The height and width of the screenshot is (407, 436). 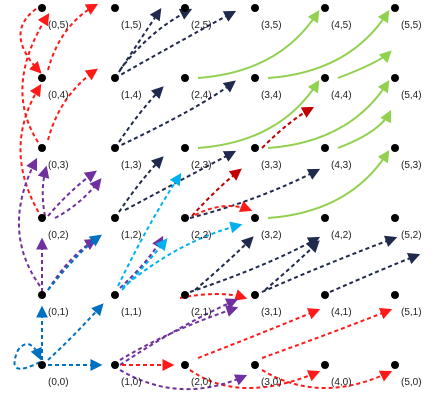 What do you see at coordinates (411, 165) in the screenshot?
I see `node-label-5-3: (5,3)` at bounding box center [411, 165].